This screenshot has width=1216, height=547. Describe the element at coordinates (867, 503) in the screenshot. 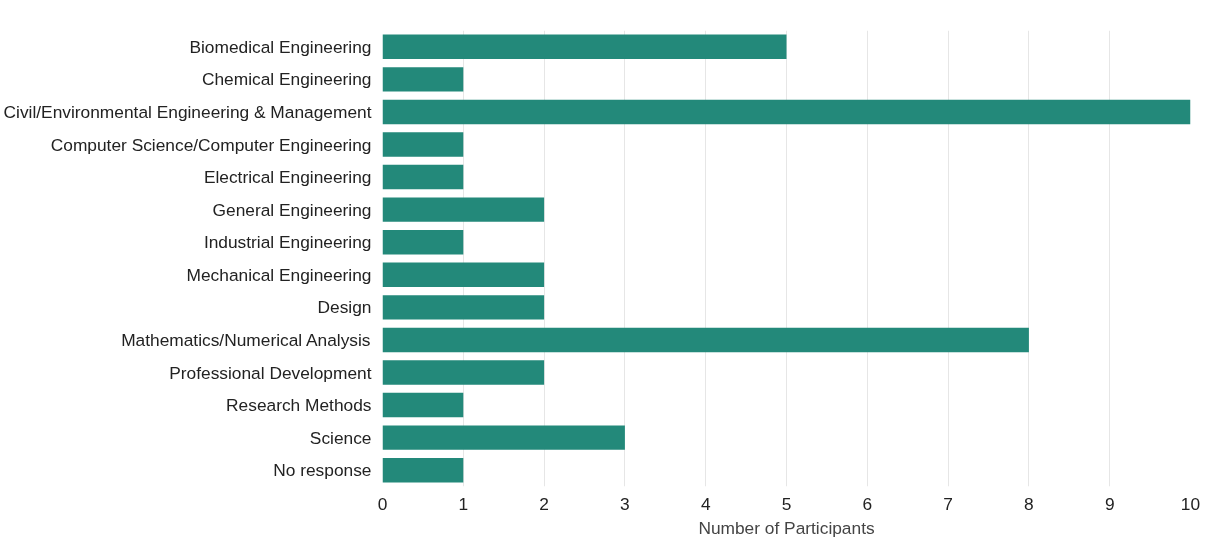

I see `x-tick-label: 6` at that location.